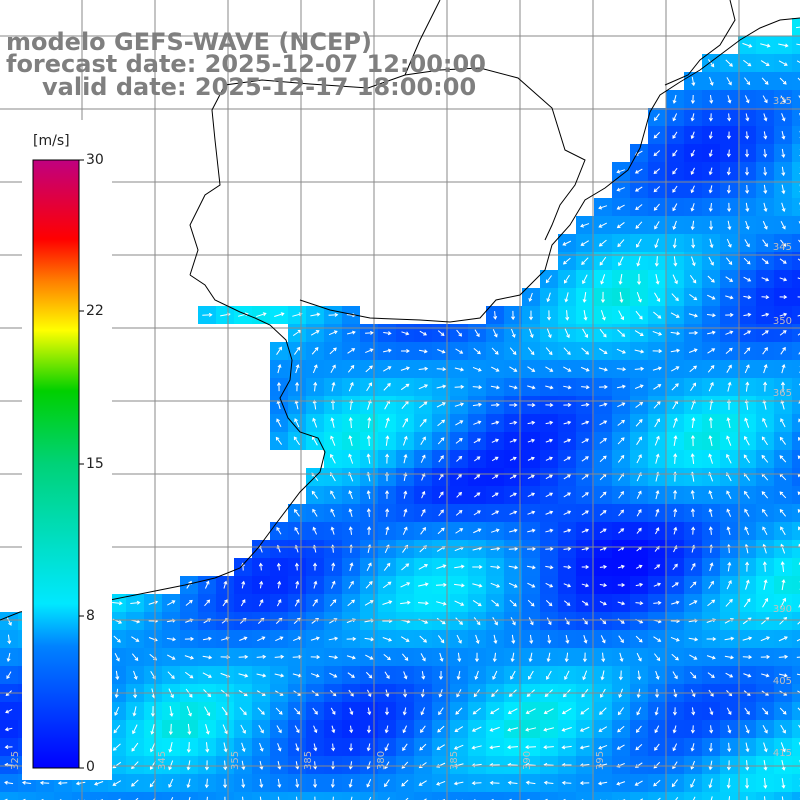 The width and height of the screenshot is (800, 800). What do you see at coordinates (162, 760) in the screenshot?
I see `bottom-grid-label: 345` at bounding box center [162, 760].